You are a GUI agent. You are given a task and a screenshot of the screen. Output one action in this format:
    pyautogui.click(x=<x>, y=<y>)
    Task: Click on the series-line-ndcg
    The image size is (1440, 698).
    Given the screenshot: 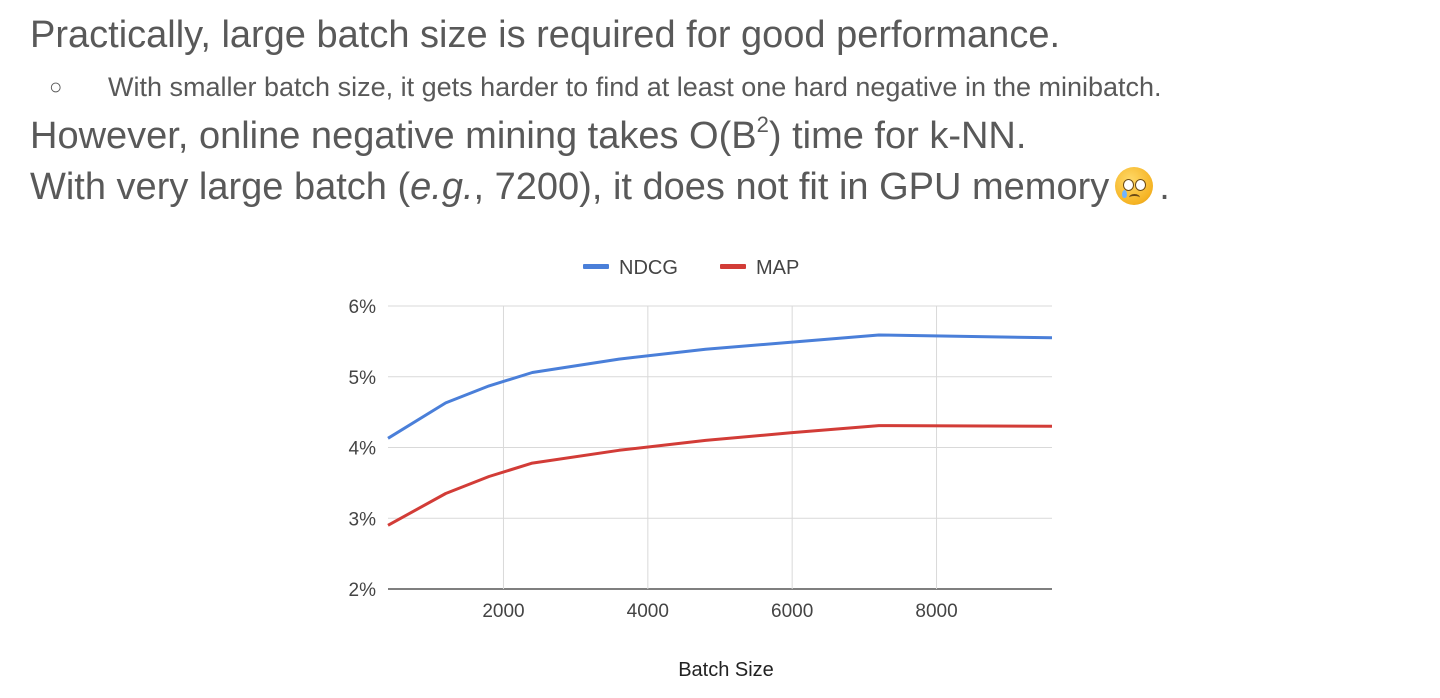 What is the action you would take?
    pyautogui.click(x=720, y=386)
    